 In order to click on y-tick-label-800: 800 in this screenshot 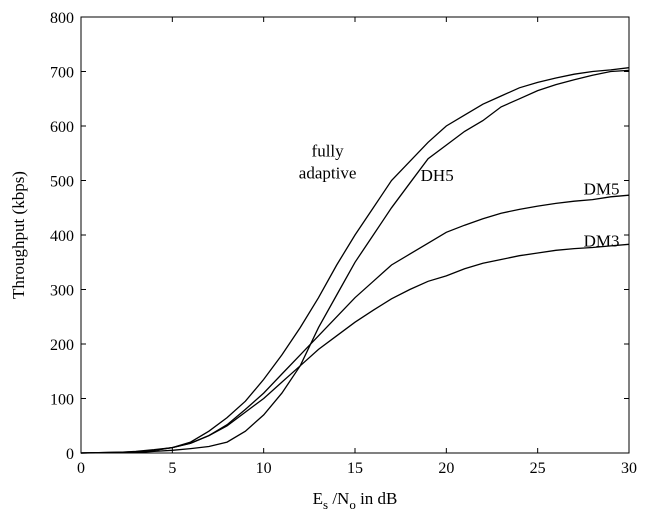, I will do `click(62, 18)`.